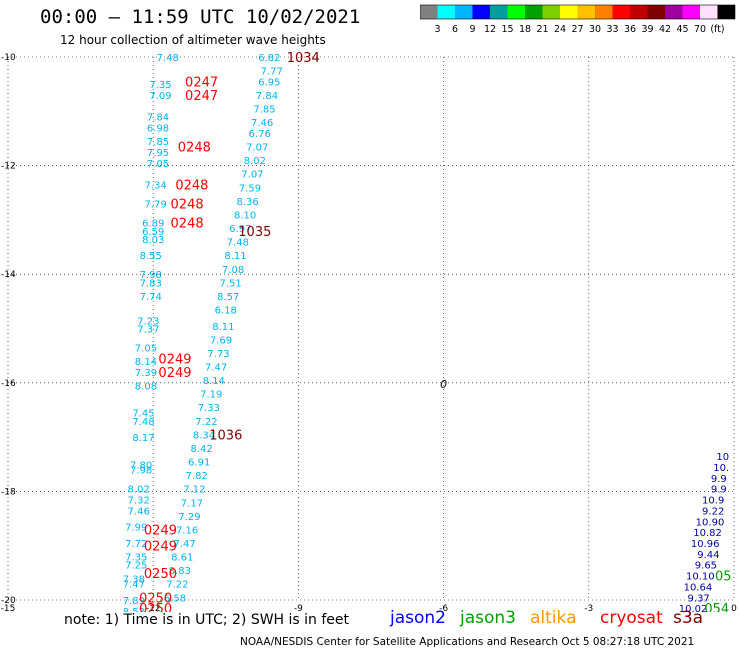 The height and width of the screenshot is (650, 740). What do you see at coordinates (192, 503) in the screenshot?
I see `swh-value-label: 7.17` at bounding box center [192, 503].